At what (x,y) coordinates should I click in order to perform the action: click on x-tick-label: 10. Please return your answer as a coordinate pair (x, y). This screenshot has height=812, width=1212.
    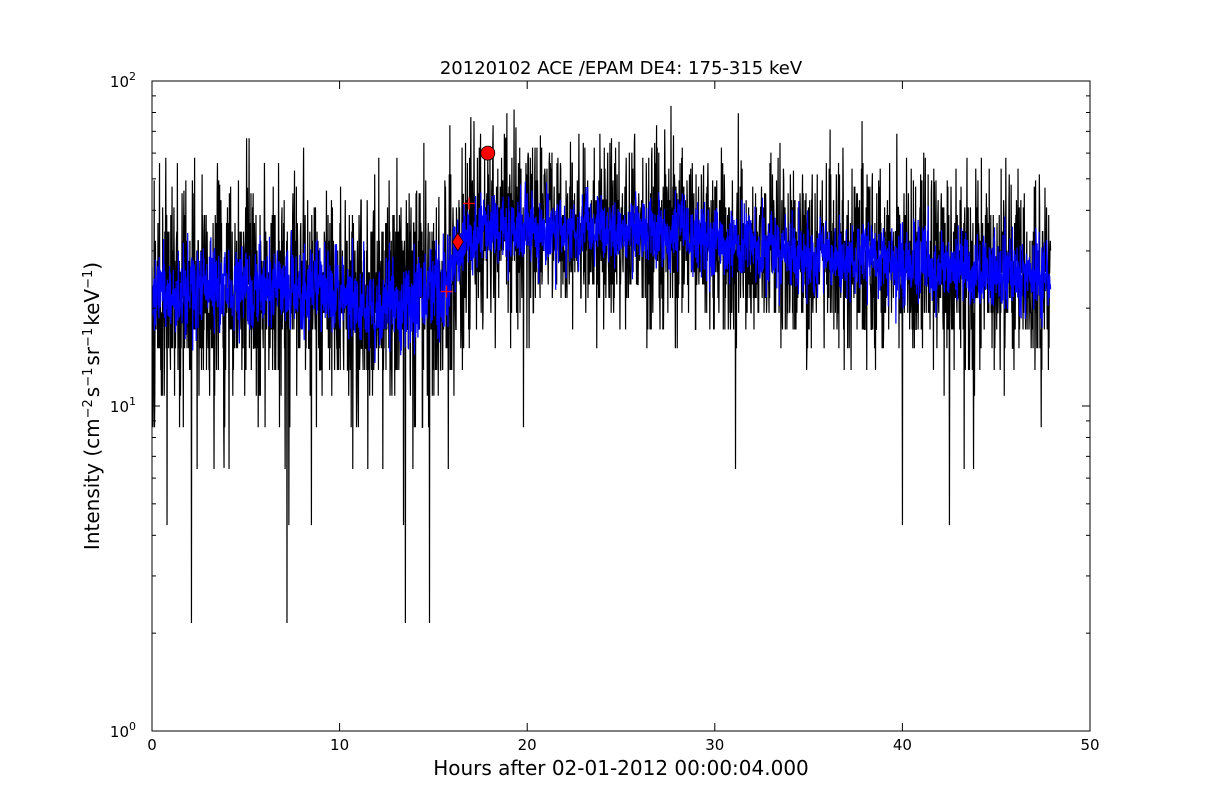
    Looking at the image, I should click on (339, 745).